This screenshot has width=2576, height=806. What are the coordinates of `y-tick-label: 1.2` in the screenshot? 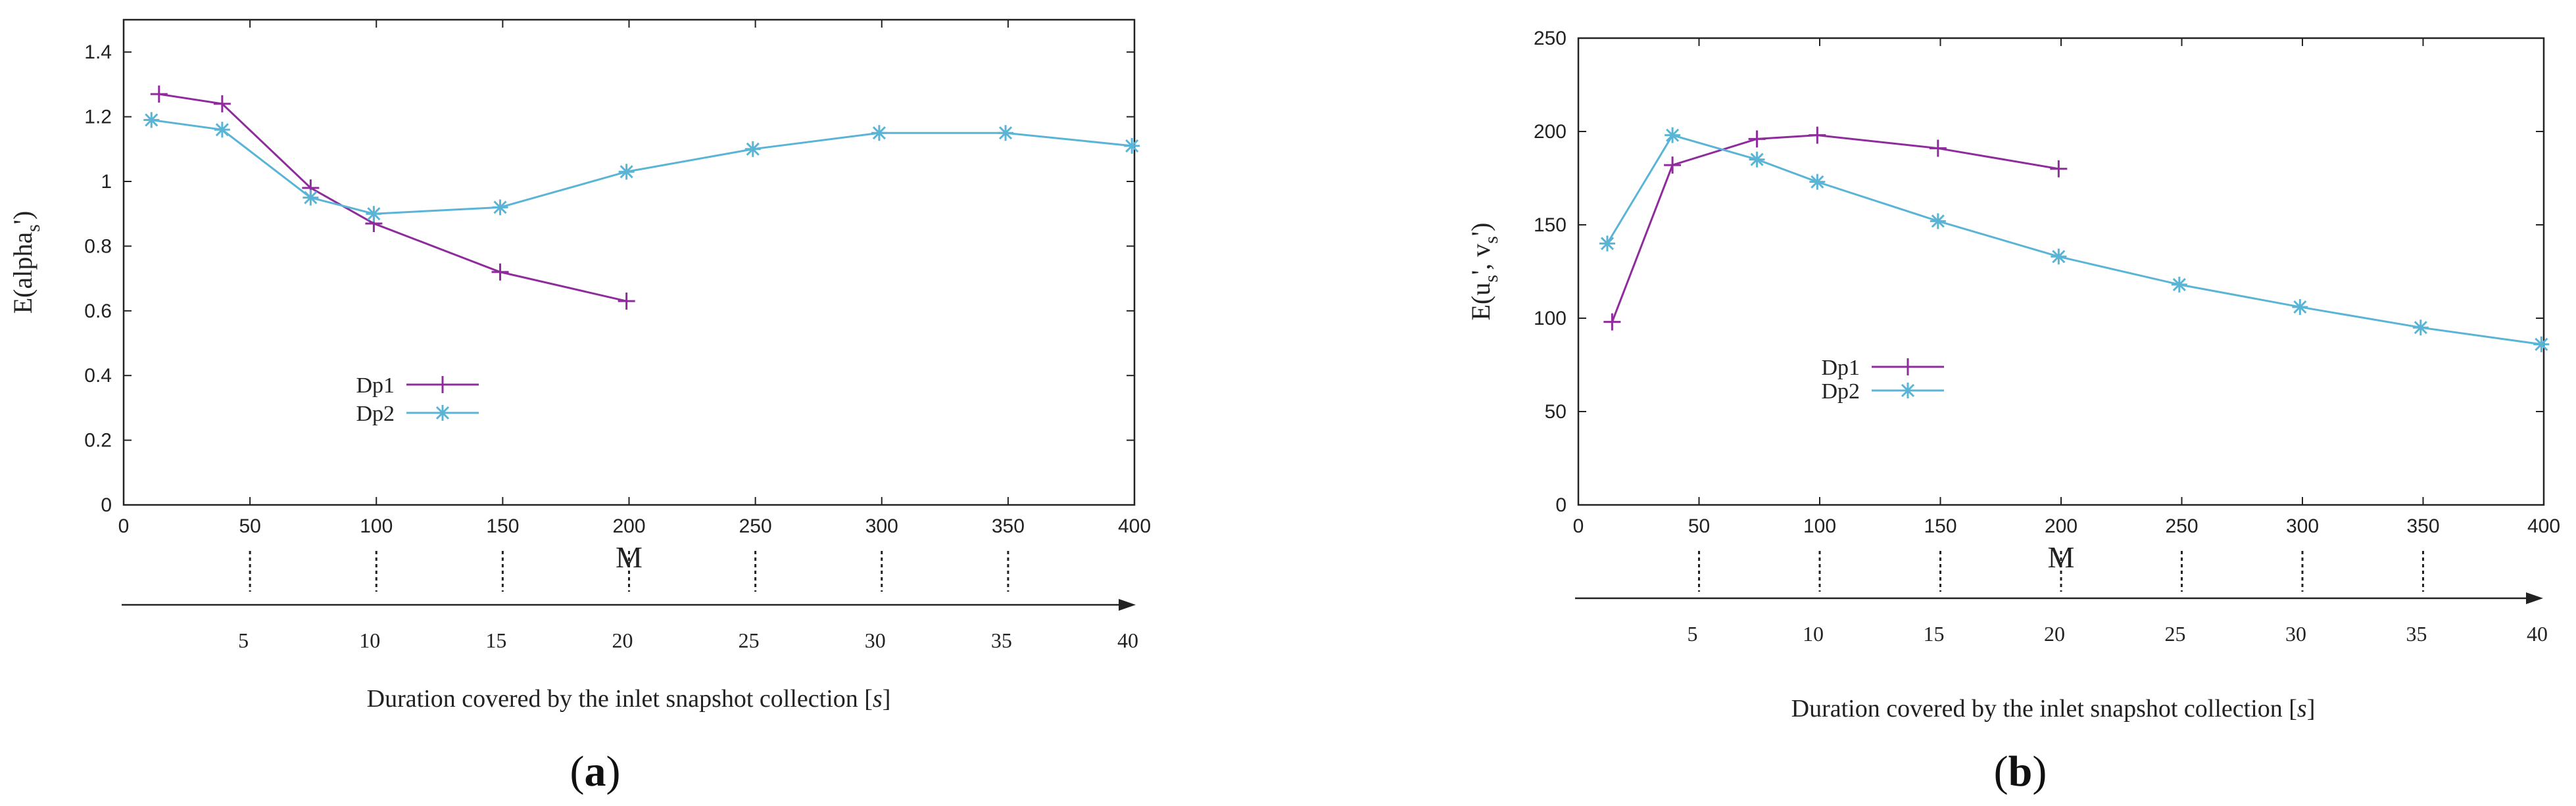 It's located at (98, 118).